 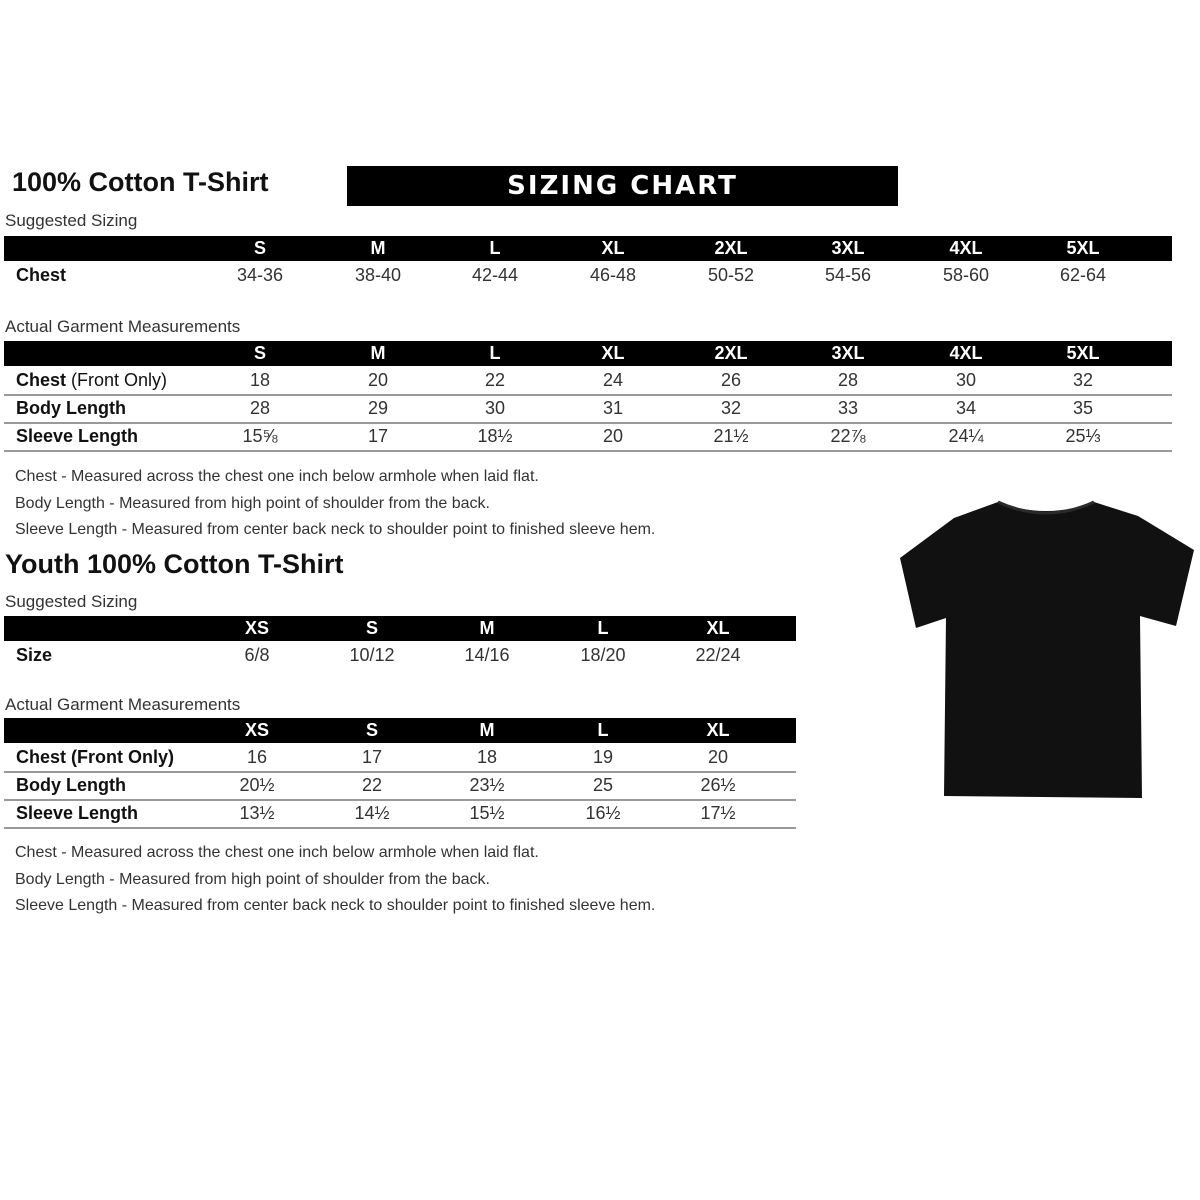 What do you see at coordinates (378, 408) in the screenshot?
I see `cell-value: 29` at bounding box center [378, 408].